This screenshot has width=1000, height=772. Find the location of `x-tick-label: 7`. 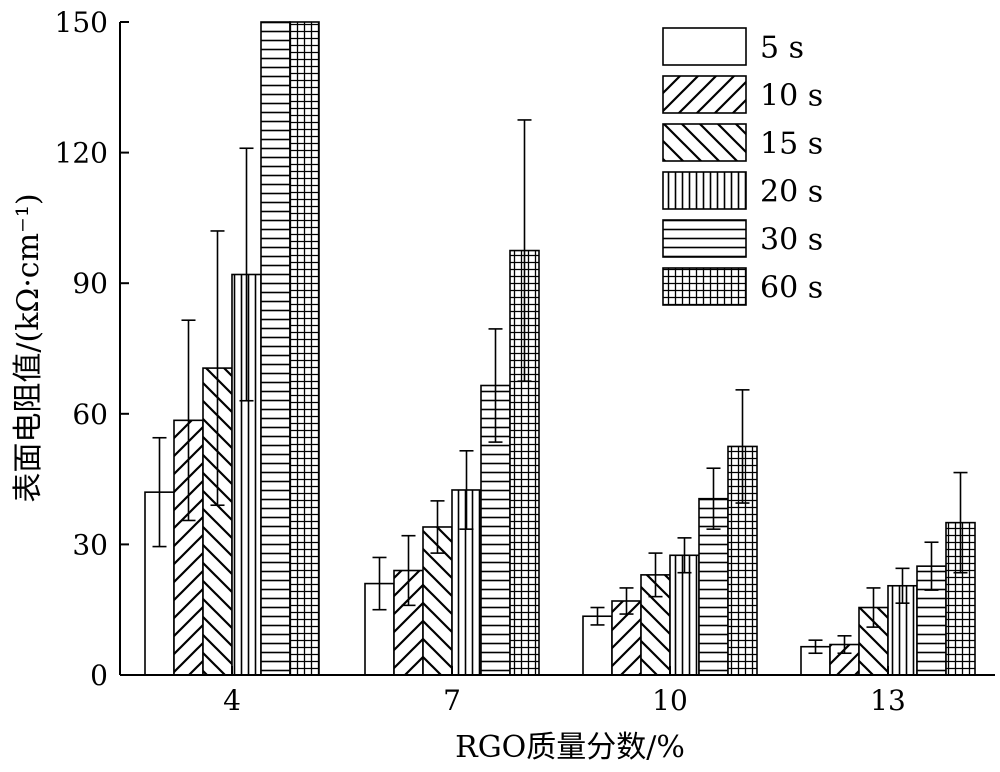

x-tick-label: 7 is located at coordinates (452, 700).